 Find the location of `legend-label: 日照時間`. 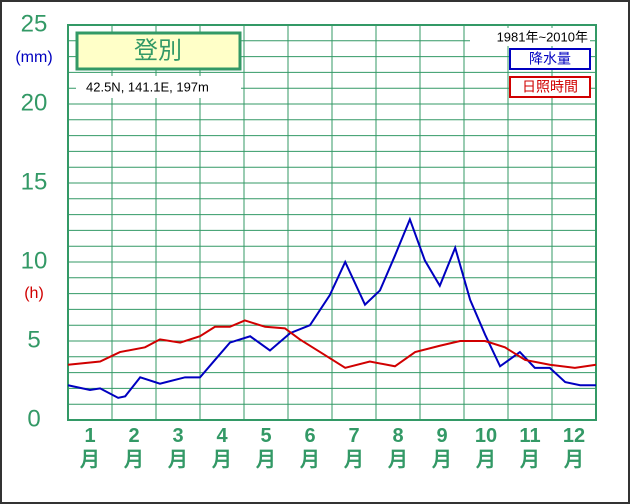

legend-label: 日照時間 is located at coordinates (550, 87).